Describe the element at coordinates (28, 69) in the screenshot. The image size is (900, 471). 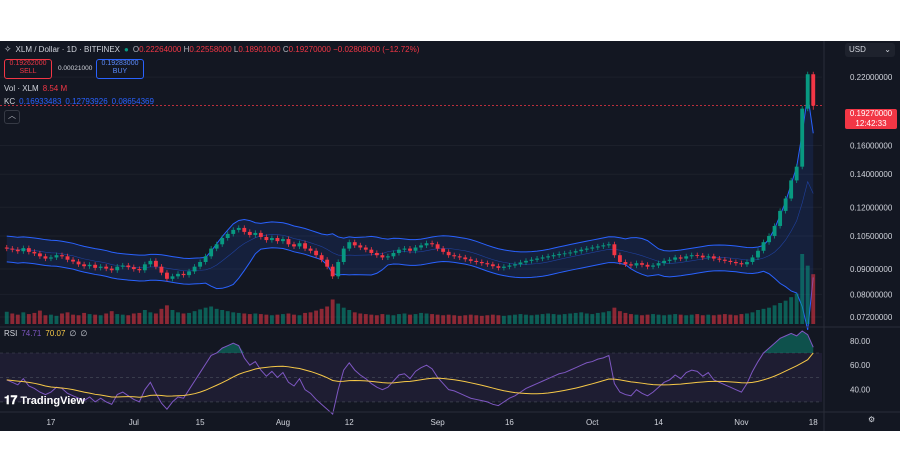
I see `sell-button: 0.19262000 SELL` at that location.